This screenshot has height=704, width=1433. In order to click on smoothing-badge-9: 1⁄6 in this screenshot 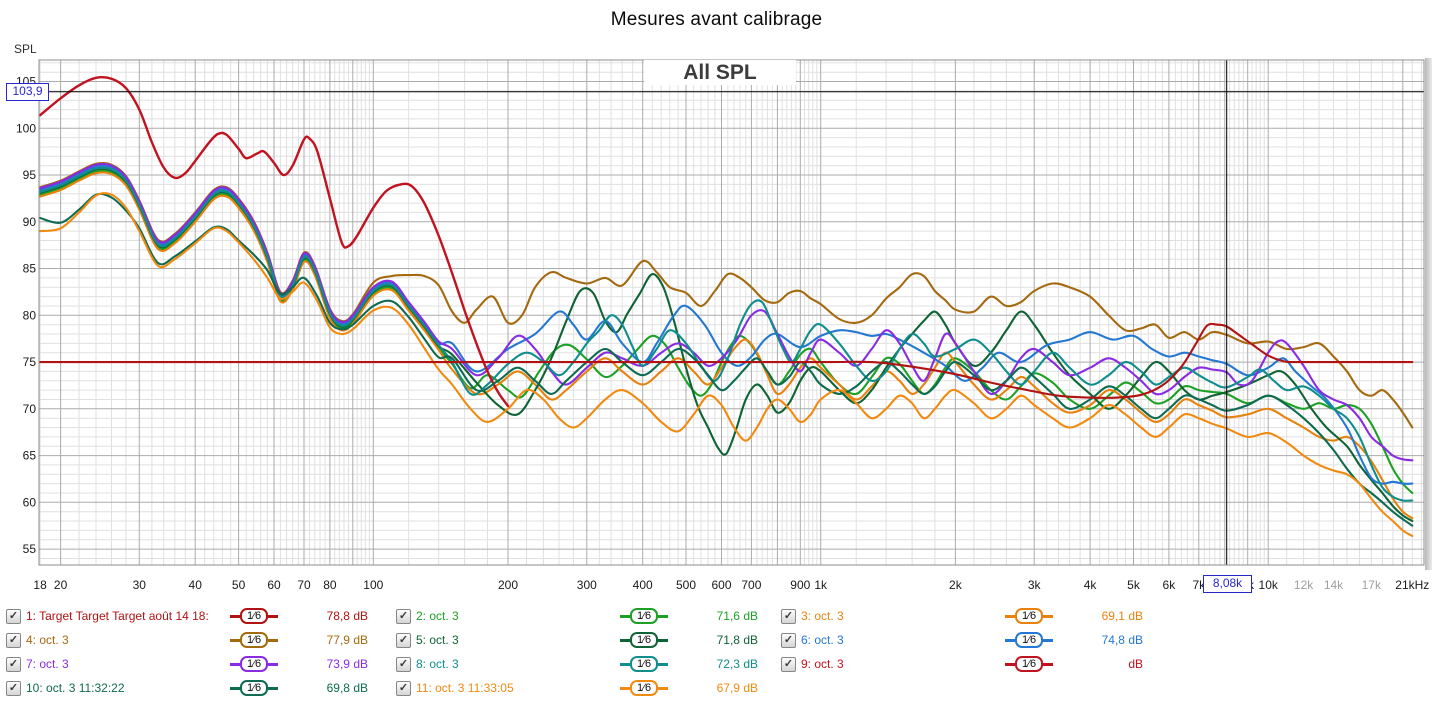, I will do `click(1046, 664)`.